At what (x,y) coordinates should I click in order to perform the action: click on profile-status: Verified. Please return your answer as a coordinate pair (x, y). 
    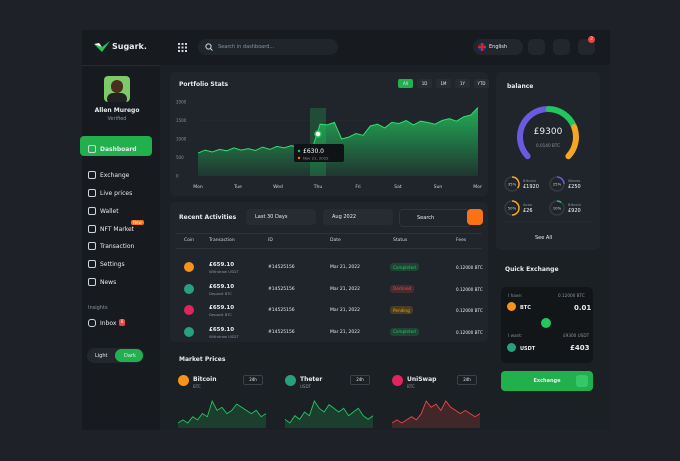
    Looking at the image, I should click on (117, 119).